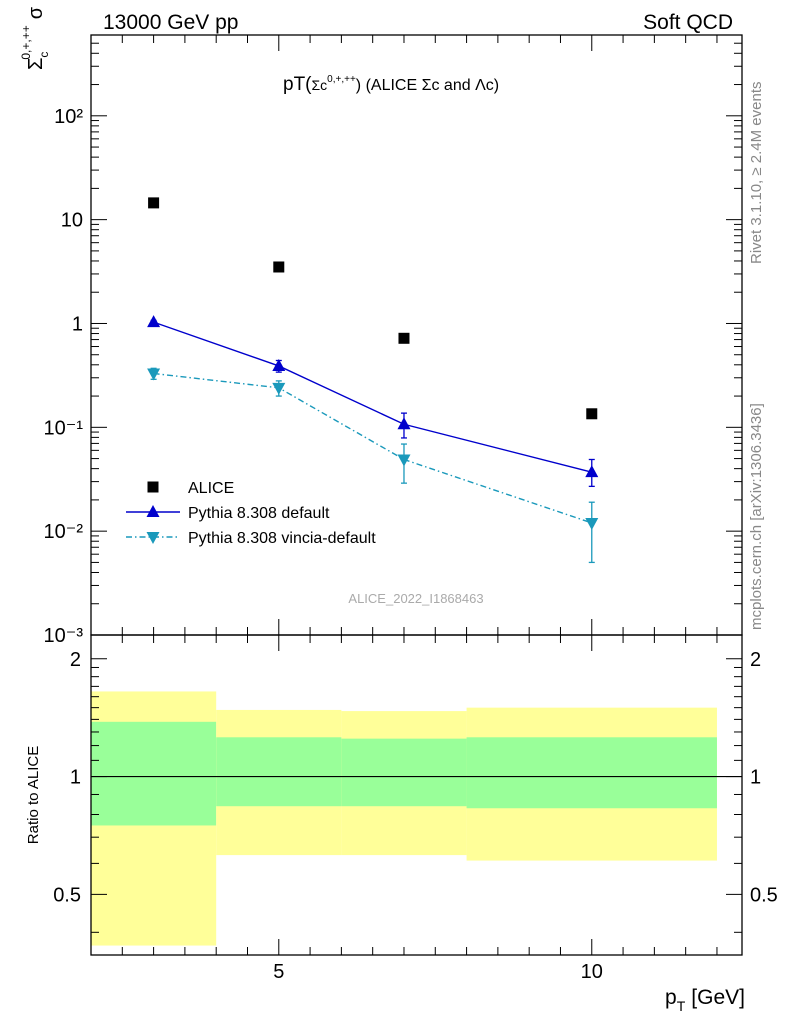  What do you see at coordinates (756, 516) in the screenshot?
I see `mcplots-label: mcplots.cern.ch [arXiv:1306.3436]` at bounding box center [756, 516].